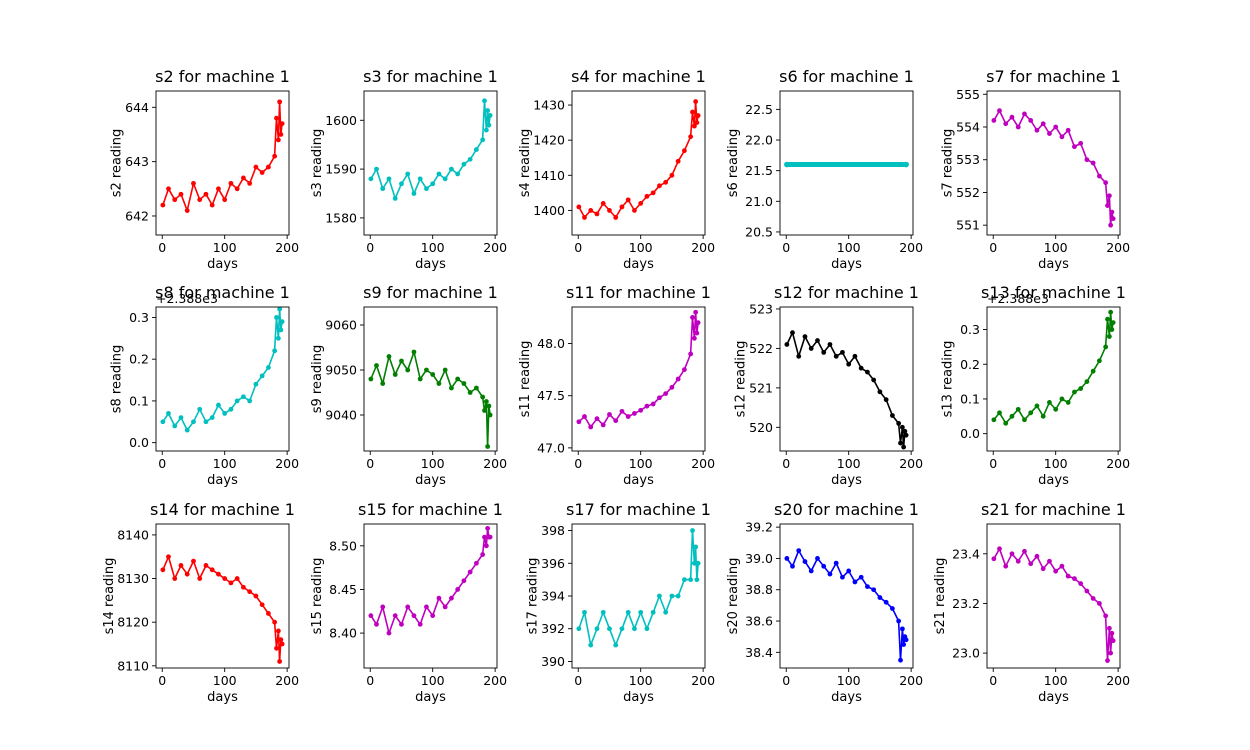 The height and width of the screenshot is (750, 1250). Describe the element at coordinates (1053, 368) in the screenshot. I see `data-series-line` at that location.